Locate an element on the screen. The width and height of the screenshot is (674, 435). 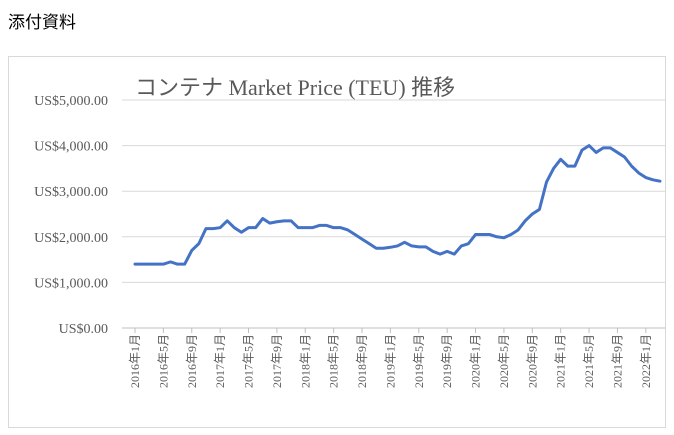
y-tick-label: US$2,000.00 is located at coordinates (71, 238).